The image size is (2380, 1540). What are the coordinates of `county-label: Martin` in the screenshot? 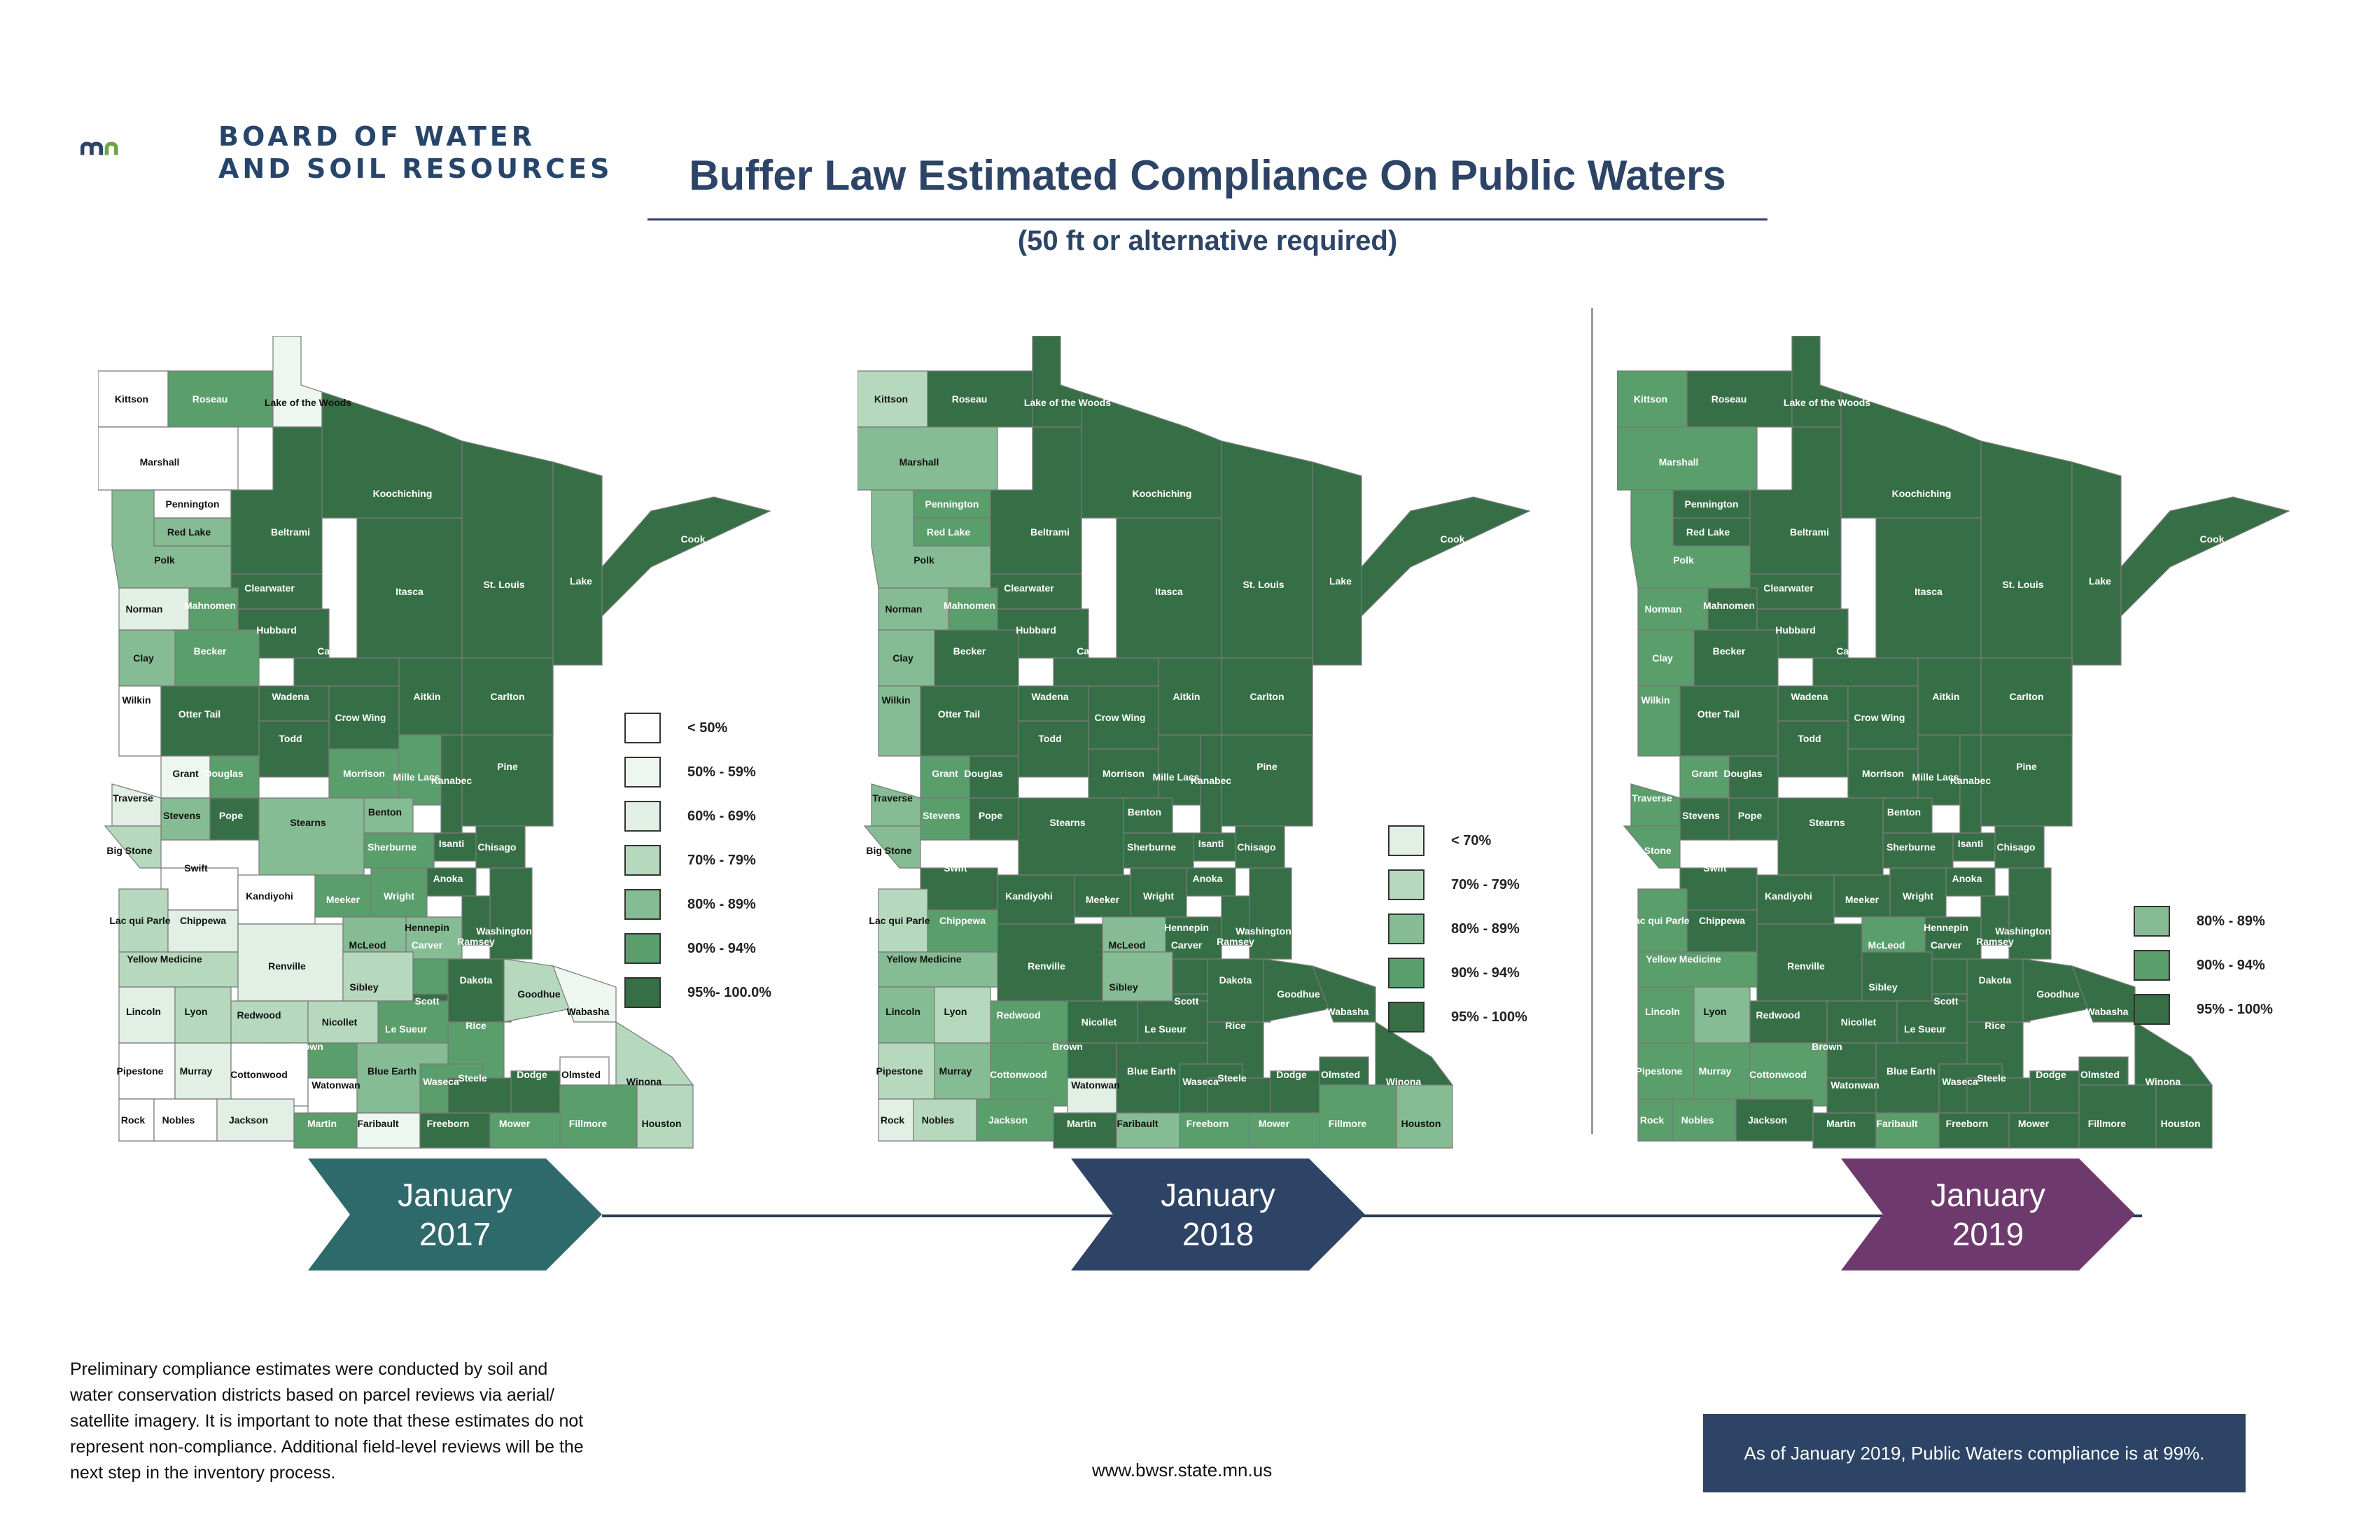 It's located at (322, 1123).